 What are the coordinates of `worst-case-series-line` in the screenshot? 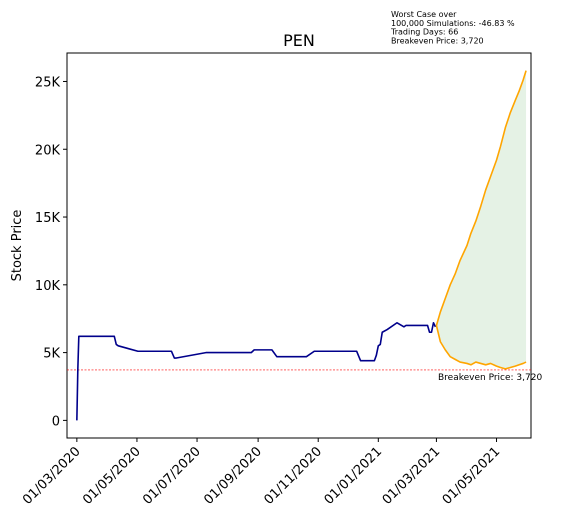 It's located at (481, 347).